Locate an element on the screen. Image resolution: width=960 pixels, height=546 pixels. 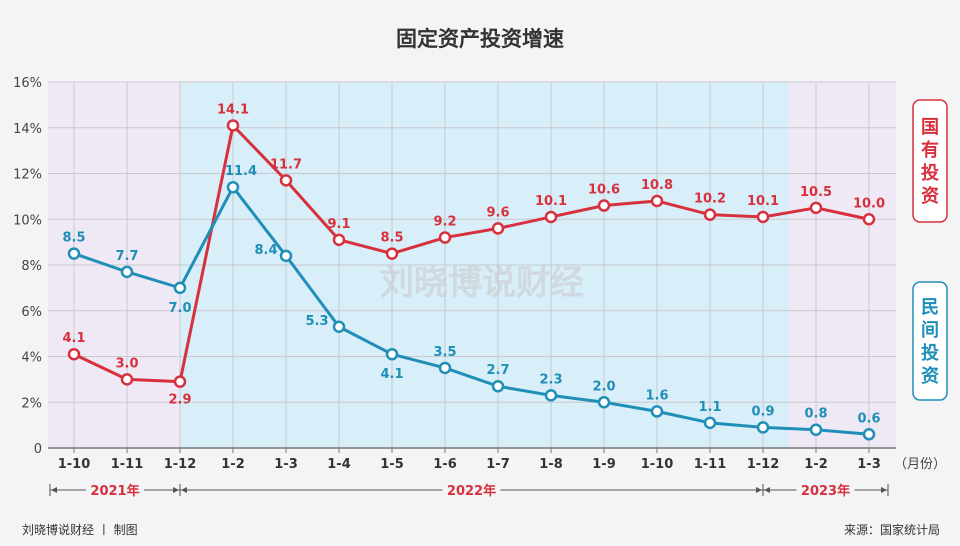
watermark: 刘晓博说财经 is located at coordinates (482, 283).